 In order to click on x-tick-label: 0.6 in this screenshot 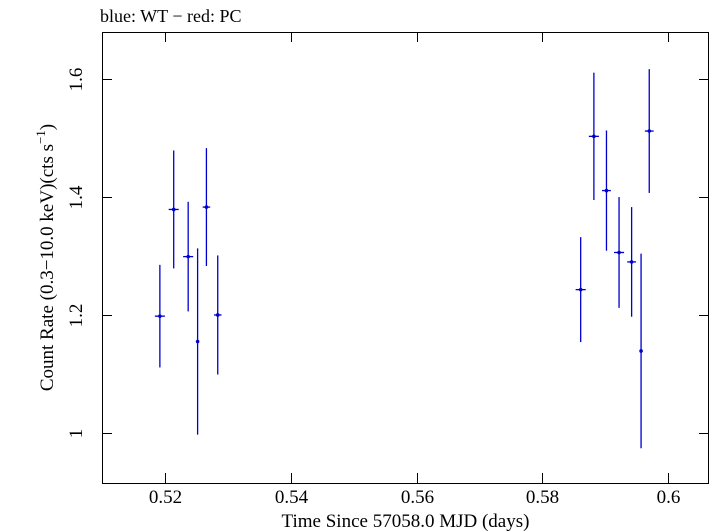, I will do `click(669, 497)`.